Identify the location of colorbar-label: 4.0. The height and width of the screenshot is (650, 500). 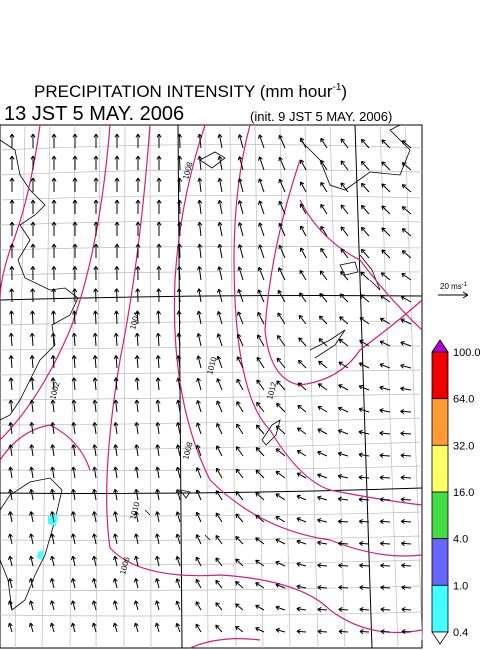
(460, 540).